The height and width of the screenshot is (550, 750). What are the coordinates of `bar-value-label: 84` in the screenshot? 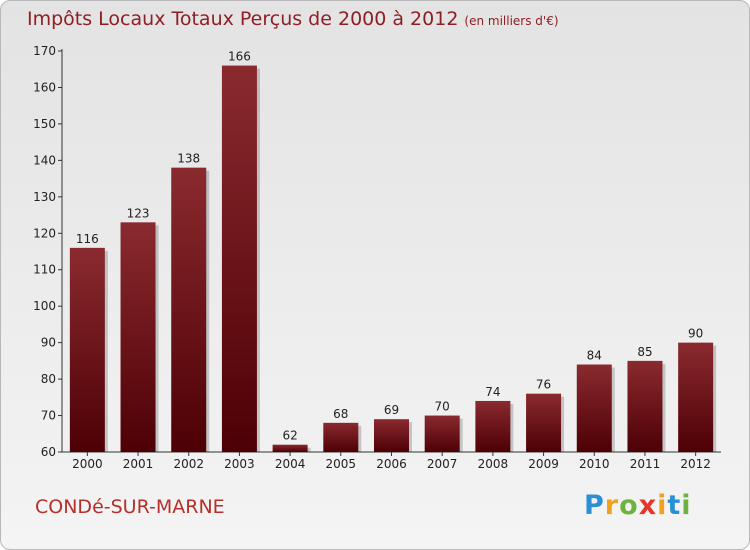 It's located at (594, 356).